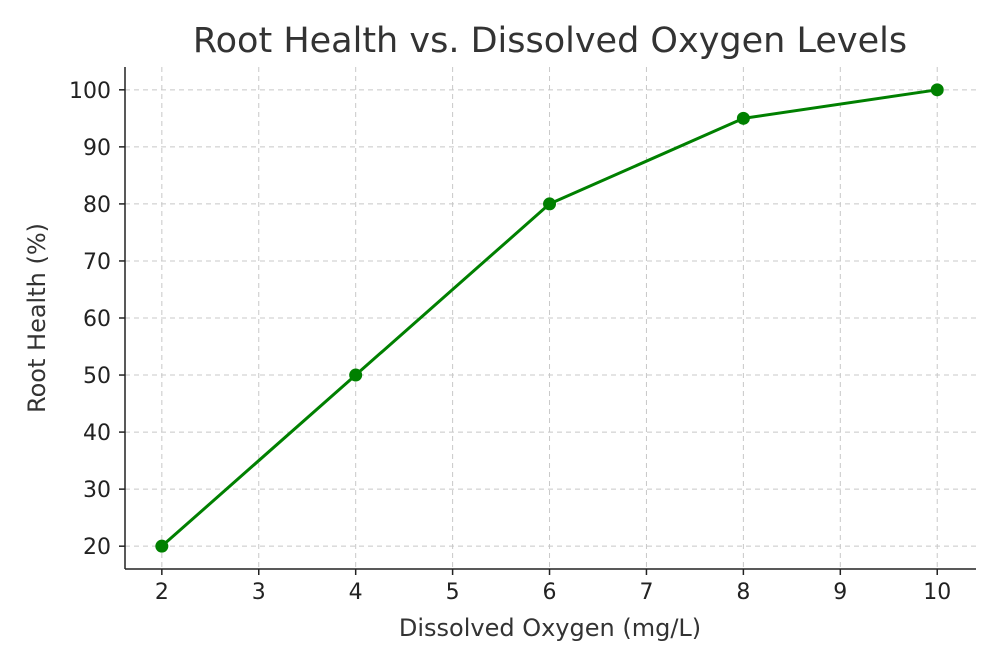 The height and width of the screenshot is (666, 1000). Describe the element at coordinates (937, 592) in the screenshot. I see `x-tick-label: 10` at that location.